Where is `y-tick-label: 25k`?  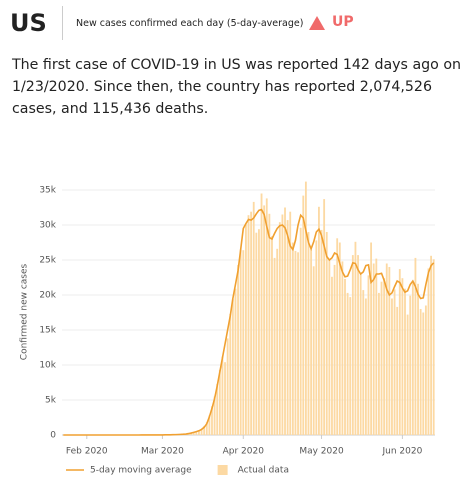 y-tick-label: 25k is located at coordinates (47, 261).